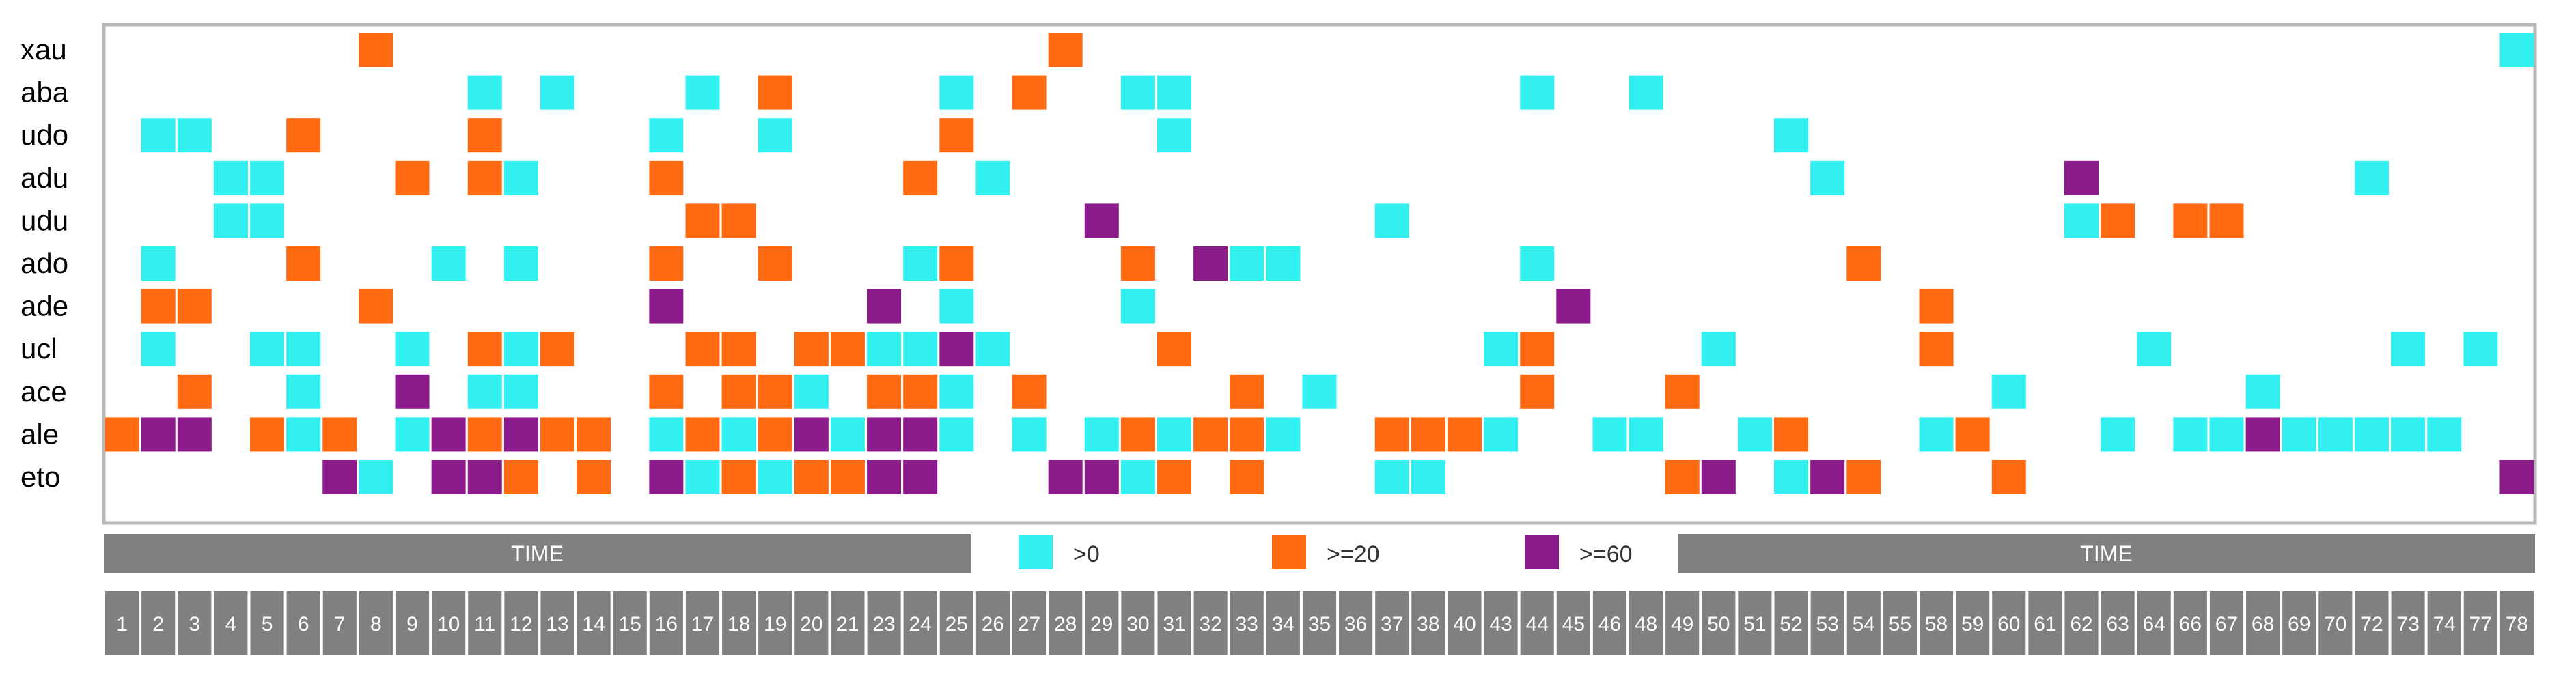 The width and height of the screenshot is (2576, 682). What do you see at coordinates (847, 624) in the screenshot?
I see `column-label: 21` at bounding box center [847, 624].